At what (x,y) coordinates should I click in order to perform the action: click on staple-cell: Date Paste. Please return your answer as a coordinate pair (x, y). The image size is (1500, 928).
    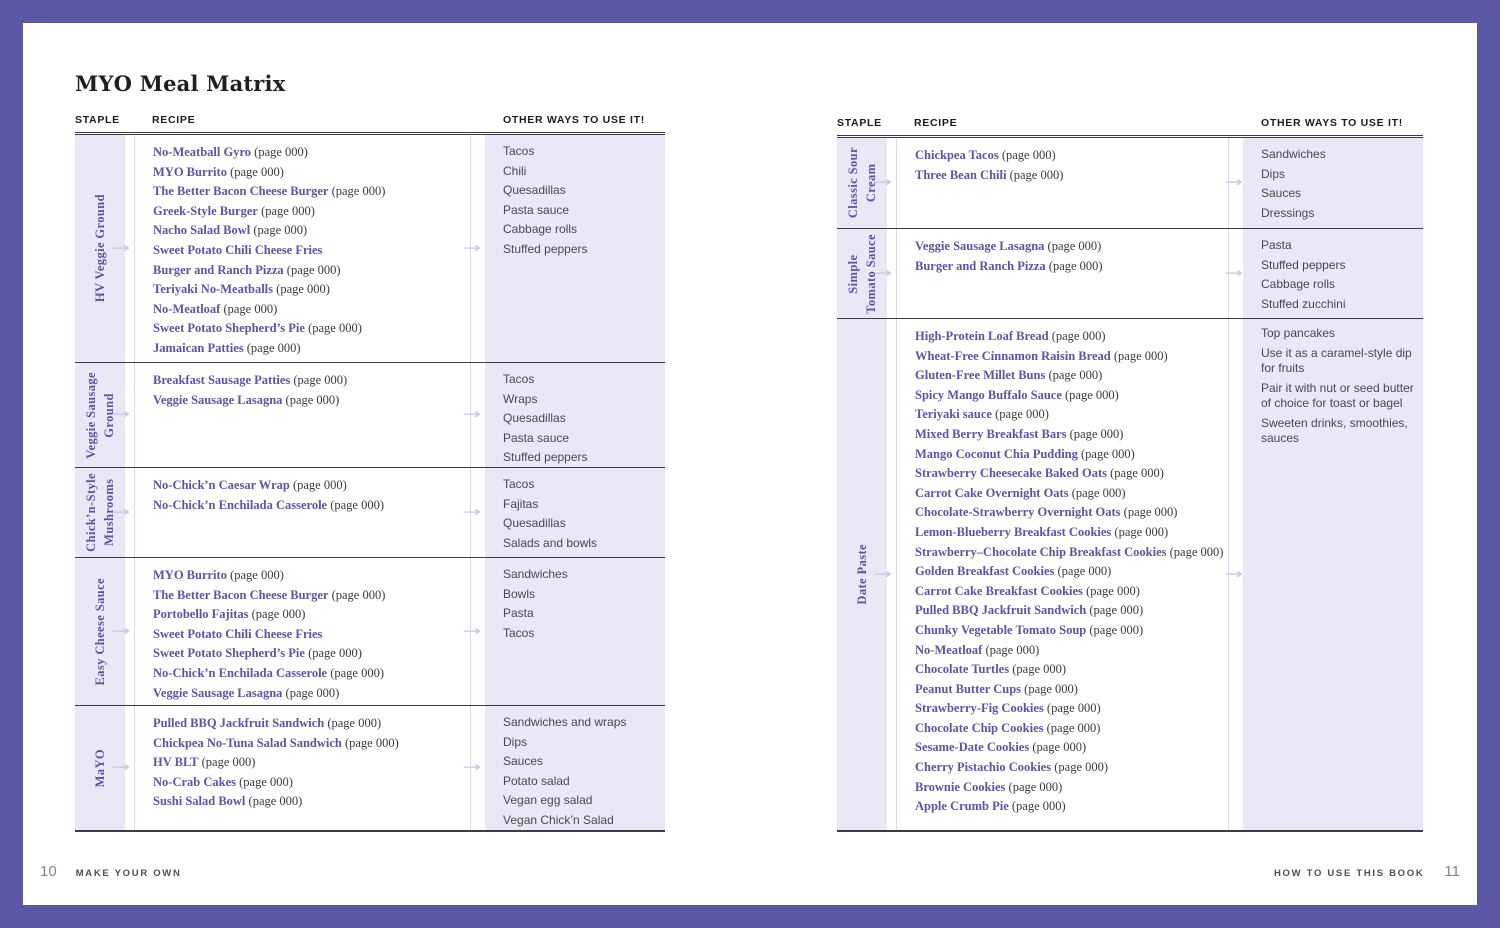
    Looking at the image, I should click on (862, 574).